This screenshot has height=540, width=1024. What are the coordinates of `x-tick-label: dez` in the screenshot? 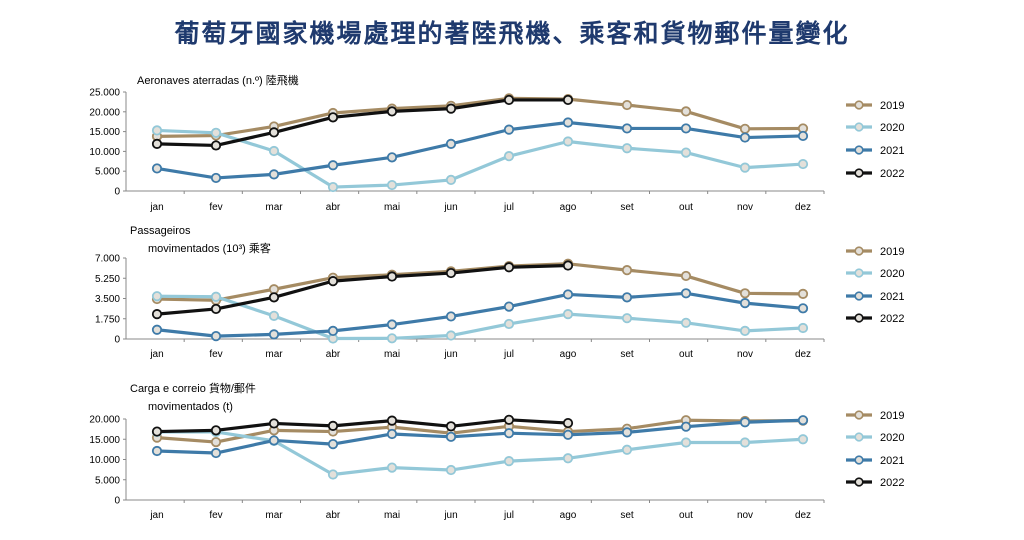 It's located at (803, 207).